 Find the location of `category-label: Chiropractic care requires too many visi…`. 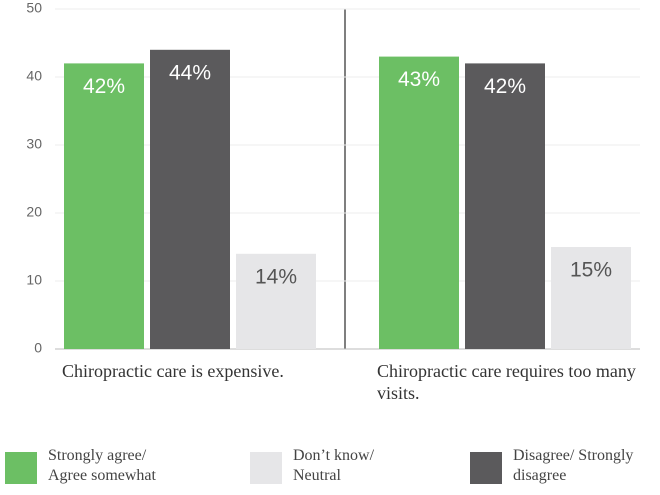

category-label: Chiropractic care requires too many visi… is located at coordinates (506, 382).